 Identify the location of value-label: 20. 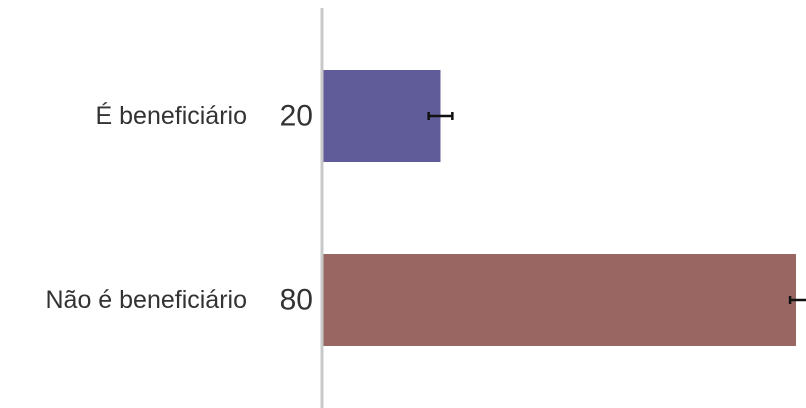
(296, 116).